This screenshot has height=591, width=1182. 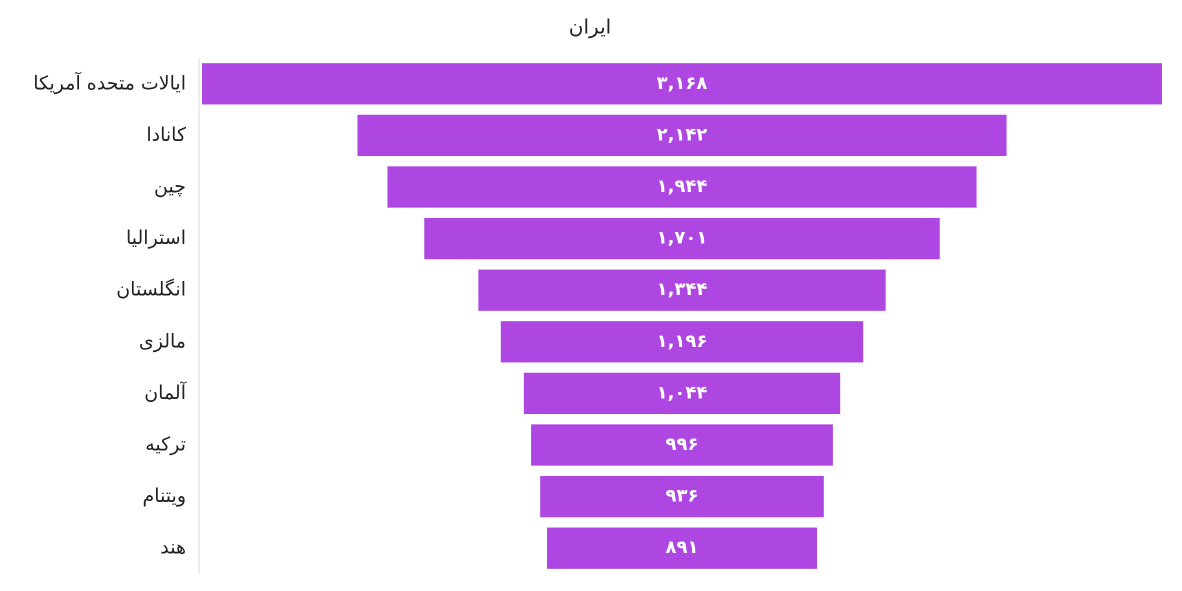 I want to click on category-label: استرالیا, so click(x=156, y=238).